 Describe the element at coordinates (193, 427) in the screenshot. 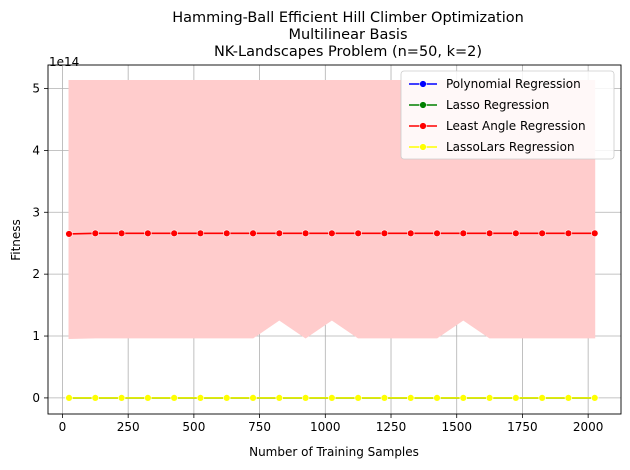

I see `x-tick-label-2: 500` at that location.